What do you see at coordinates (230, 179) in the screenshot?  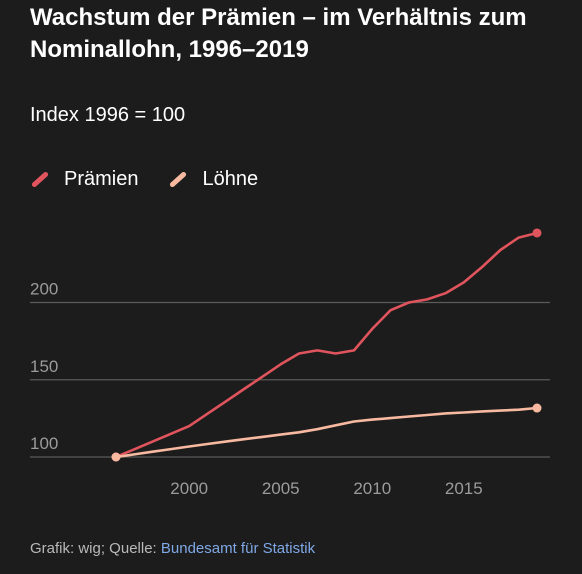 I see `legend-label-loehne: Löhne` at bounding box center [230, 179].